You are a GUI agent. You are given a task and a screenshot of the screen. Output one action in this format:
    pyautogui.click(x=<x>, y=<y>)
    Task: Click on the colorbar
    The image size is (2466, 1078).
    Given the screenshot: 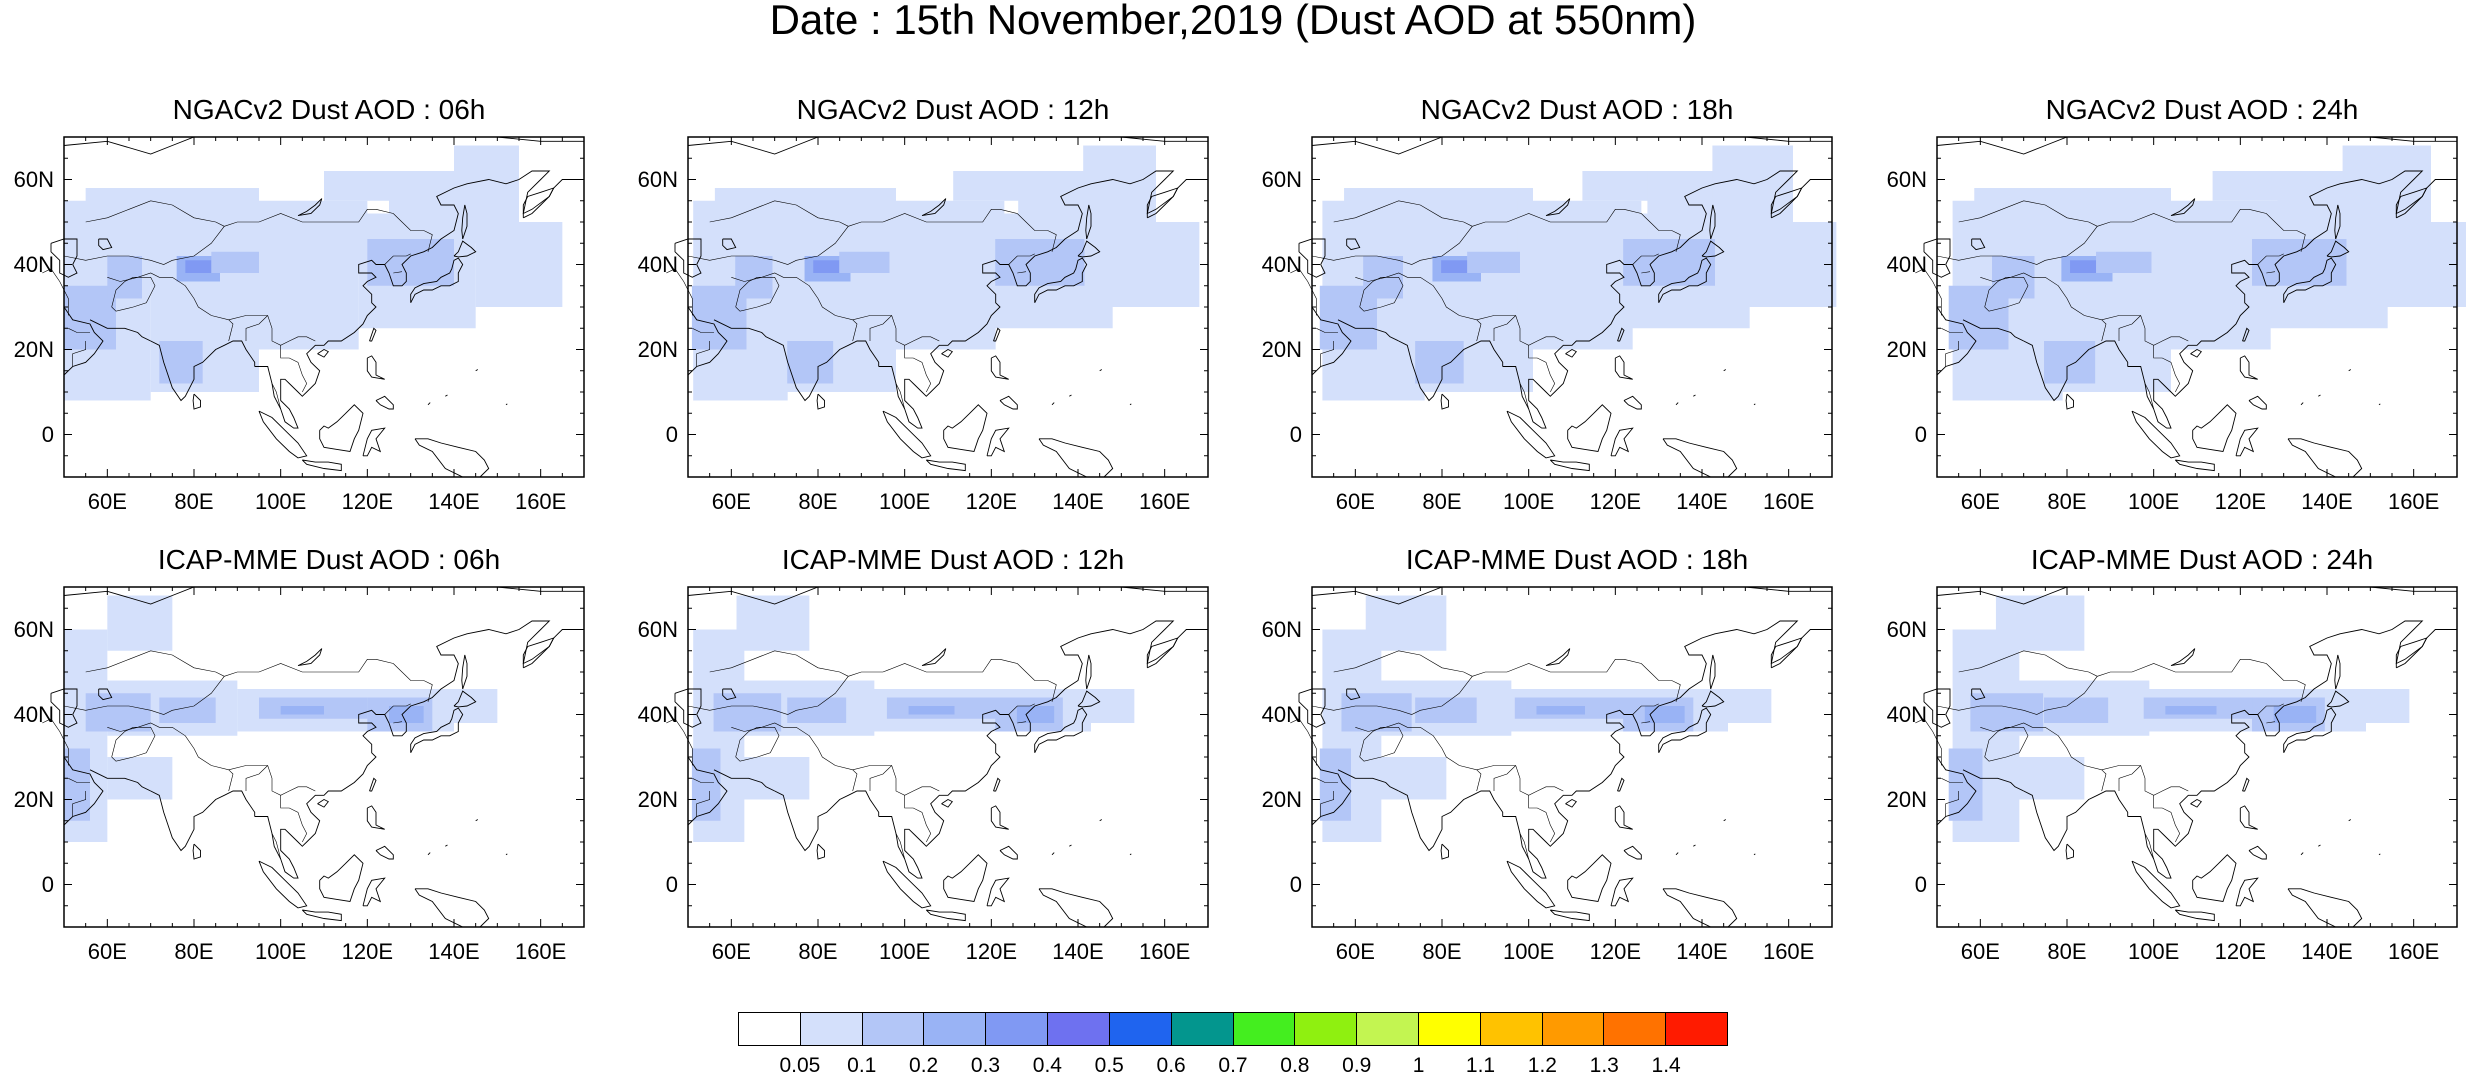 What is the action you would take?
    pyautogui.click(x=1233, y=1029)
    